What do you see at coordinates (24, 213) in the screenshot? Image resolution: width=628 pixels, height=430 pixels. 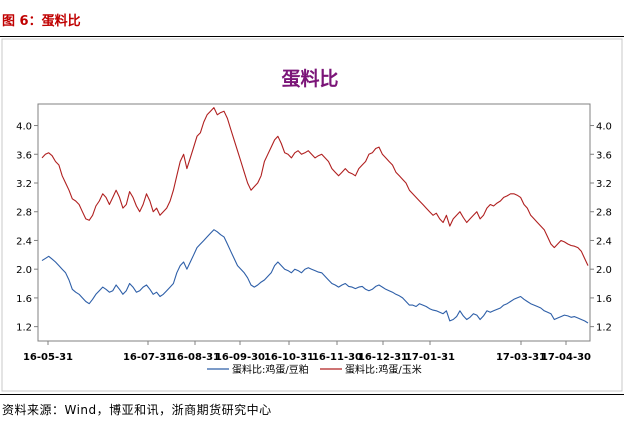 I see `y-tick-label-left: 2.8` at bounding box center [24, 213].